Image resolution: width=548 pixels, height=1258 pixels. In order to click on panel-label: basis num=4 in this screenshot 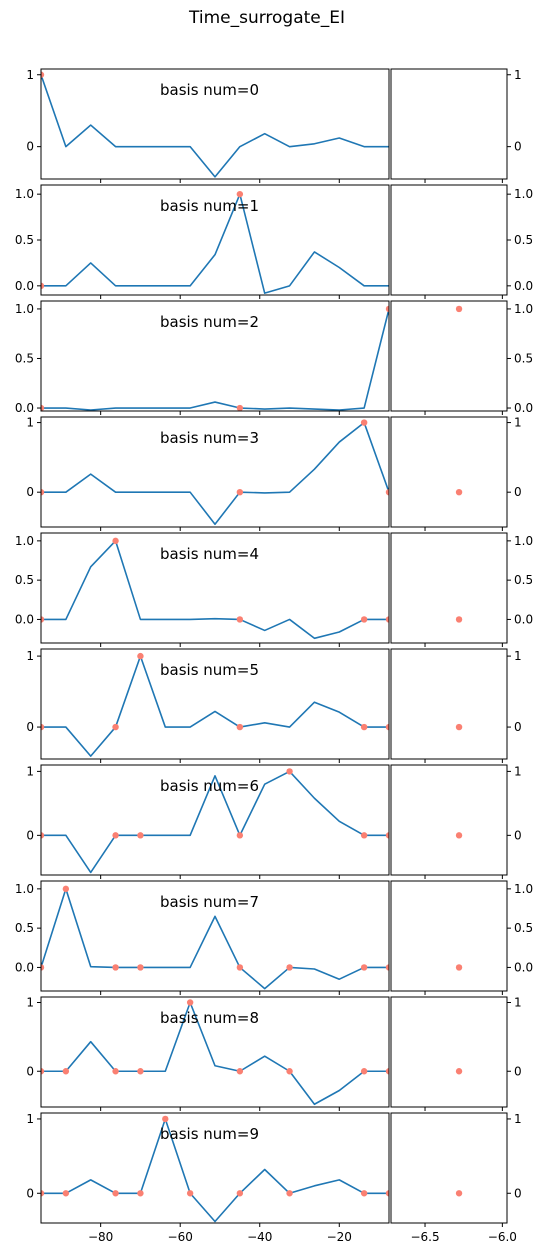, I will do `click(209, 554)`.